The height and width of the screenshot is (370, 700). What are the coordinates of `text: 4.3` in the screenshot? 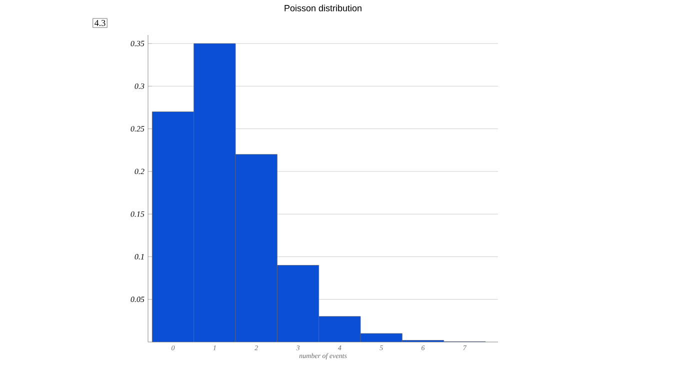 It's located at (100, 23).